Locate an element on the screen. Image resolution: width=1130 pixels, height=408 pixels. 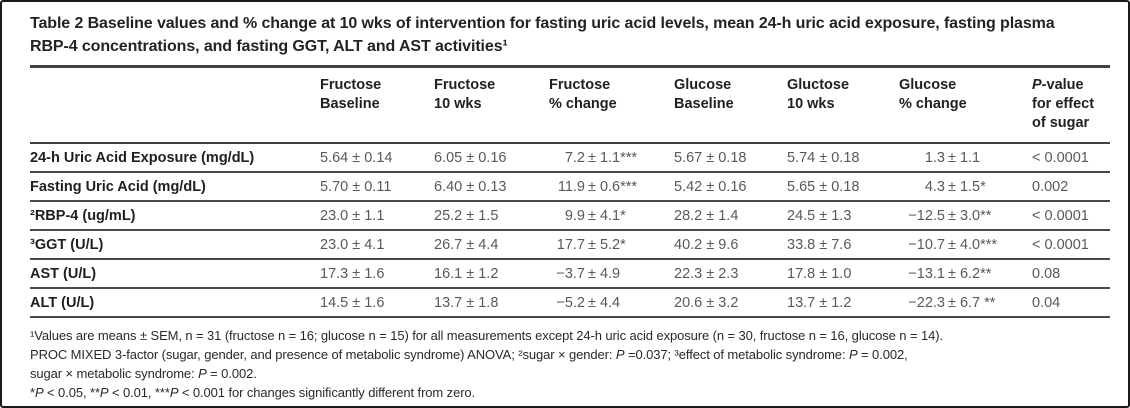
column-header-fructose-baseline: Fructose Baseline is located at coordinates (377, 95).